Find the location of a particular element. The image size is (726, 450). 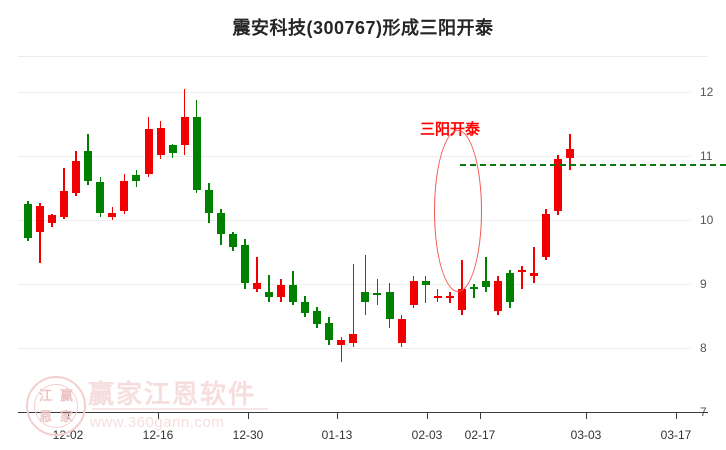

x-tick-label-12-02: 12-02 is located at coordinates (68, 435).